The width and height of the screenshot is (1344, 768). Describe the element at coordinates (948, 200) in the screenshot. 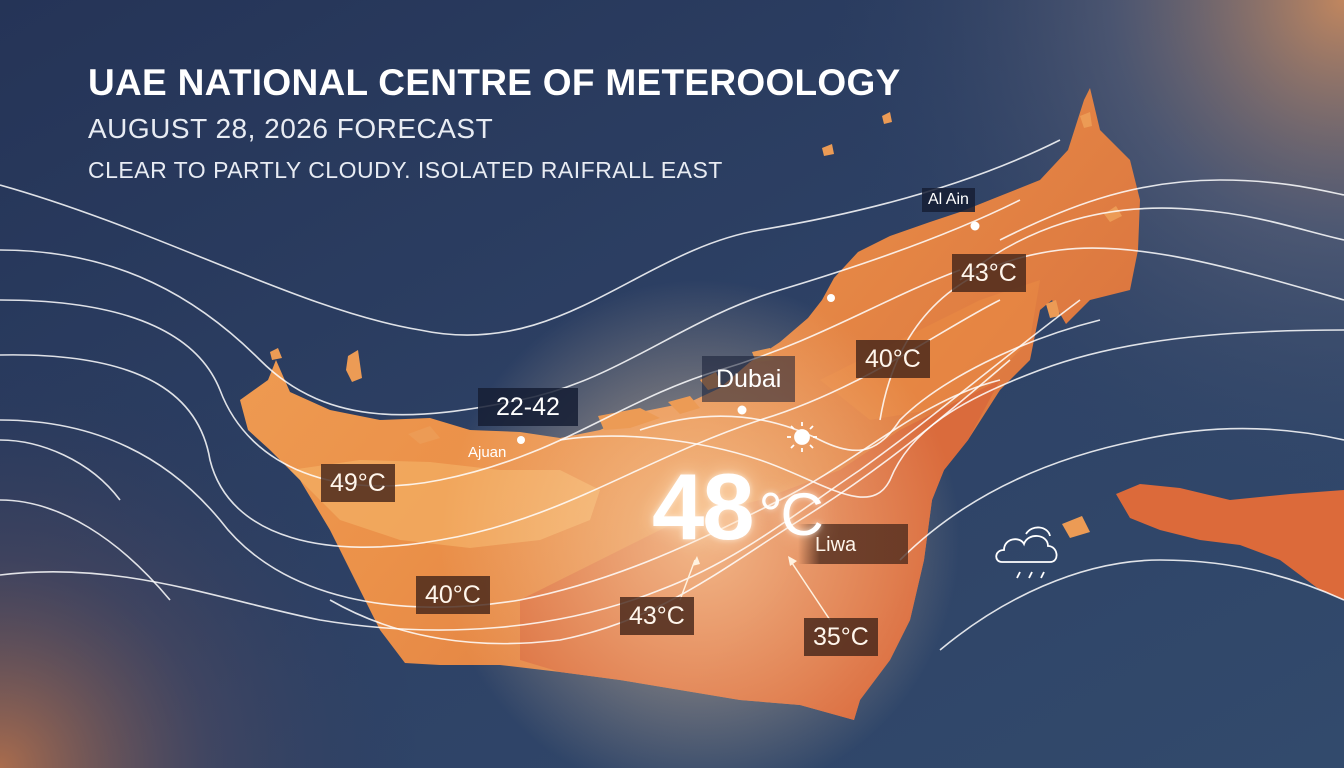

I see `city-label-al-ain: Al Ain` at that location.